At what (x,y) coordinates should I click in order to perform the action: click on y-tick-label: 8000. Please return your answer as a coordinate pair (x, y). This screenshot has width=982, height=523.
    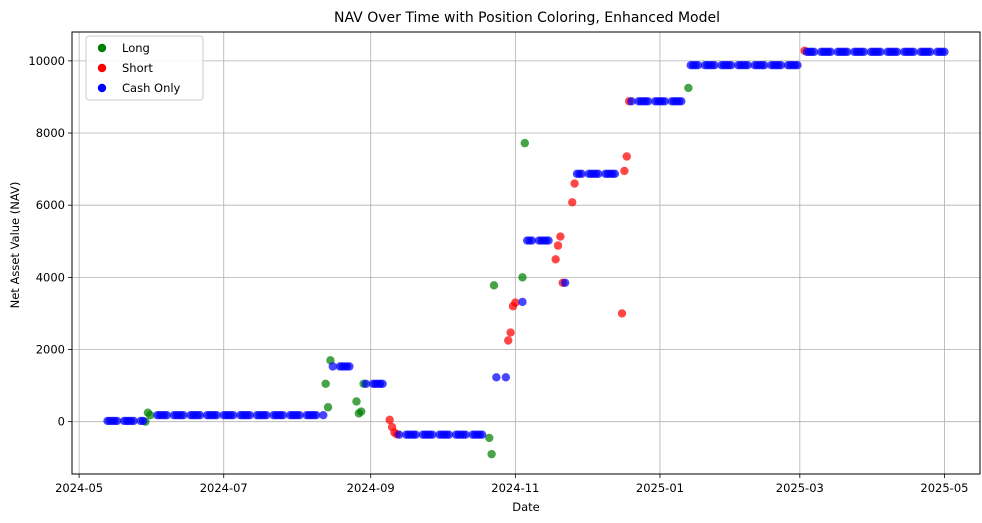
    Looking at the image, I should click on (50, 133).